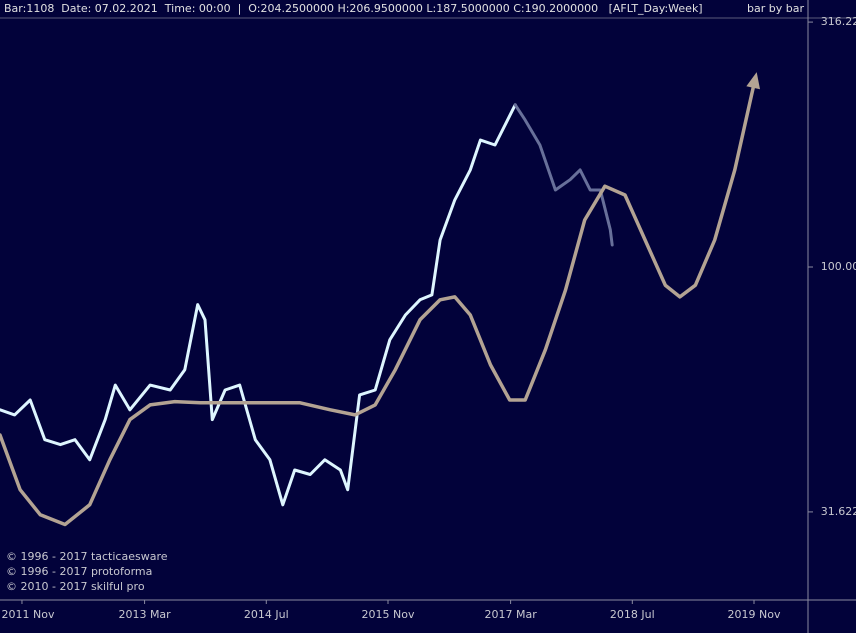 Image resolution: width=856 pixels, height=633 pixels. I want to click on credit: © 1996 - 2017 tacticaesware, so click(87, 556).